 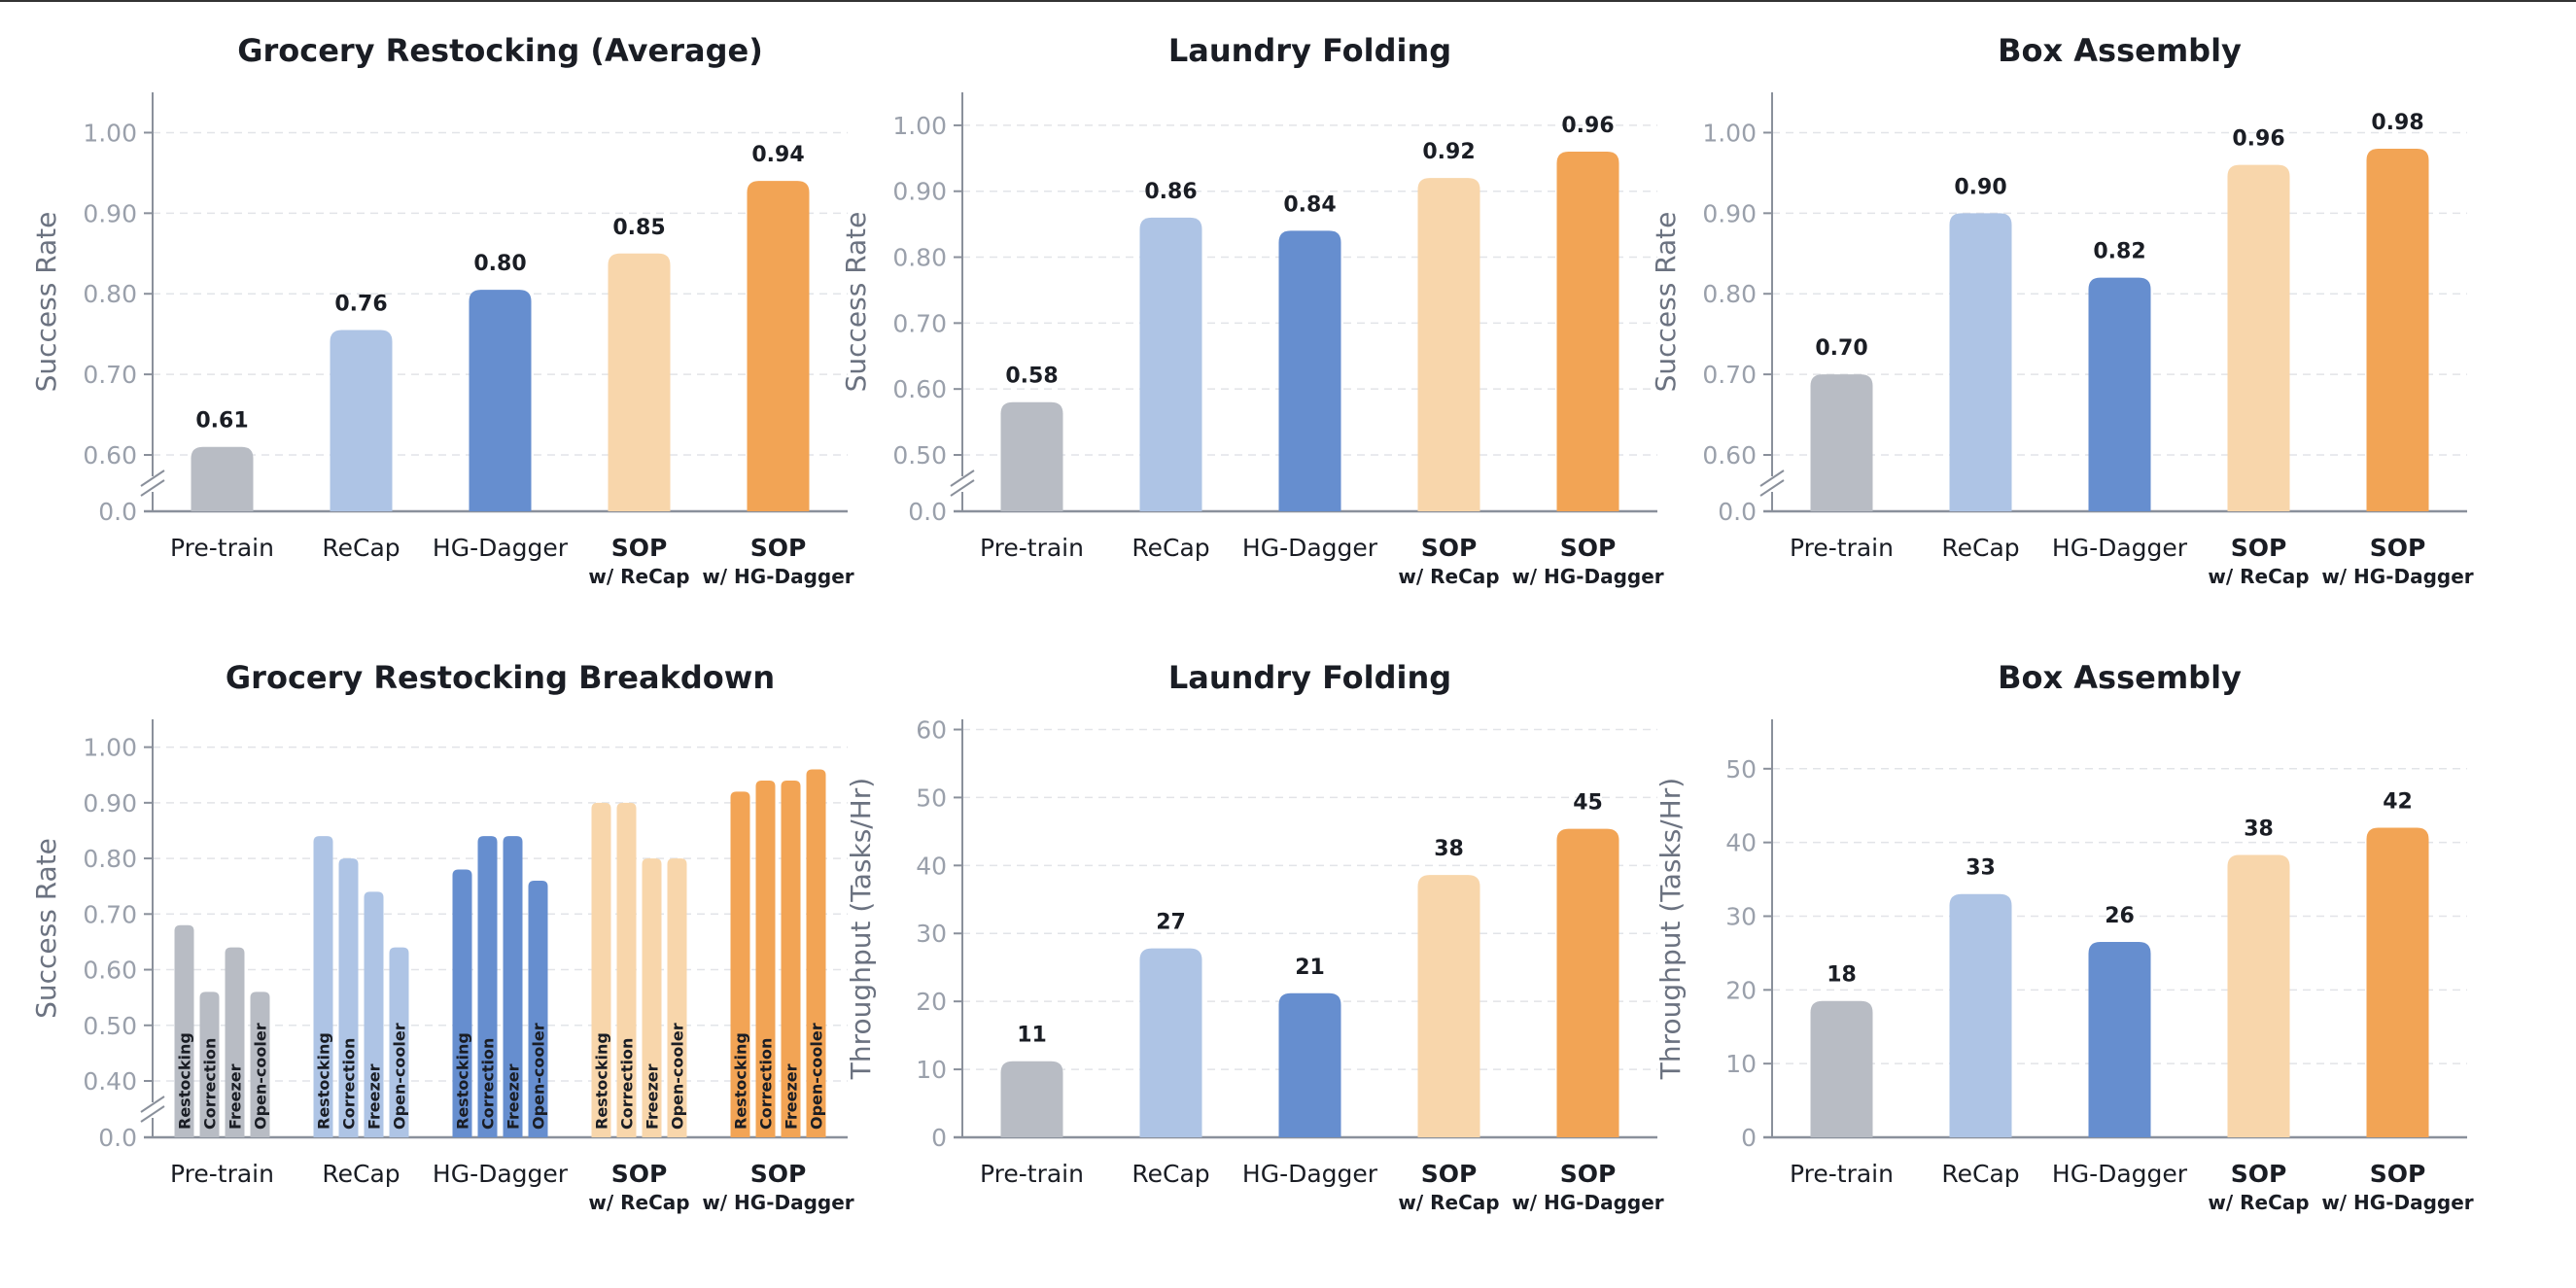 I want to click on y-axis-label: Throughput (Tasks/Hr), so click(x=1671, y=929).